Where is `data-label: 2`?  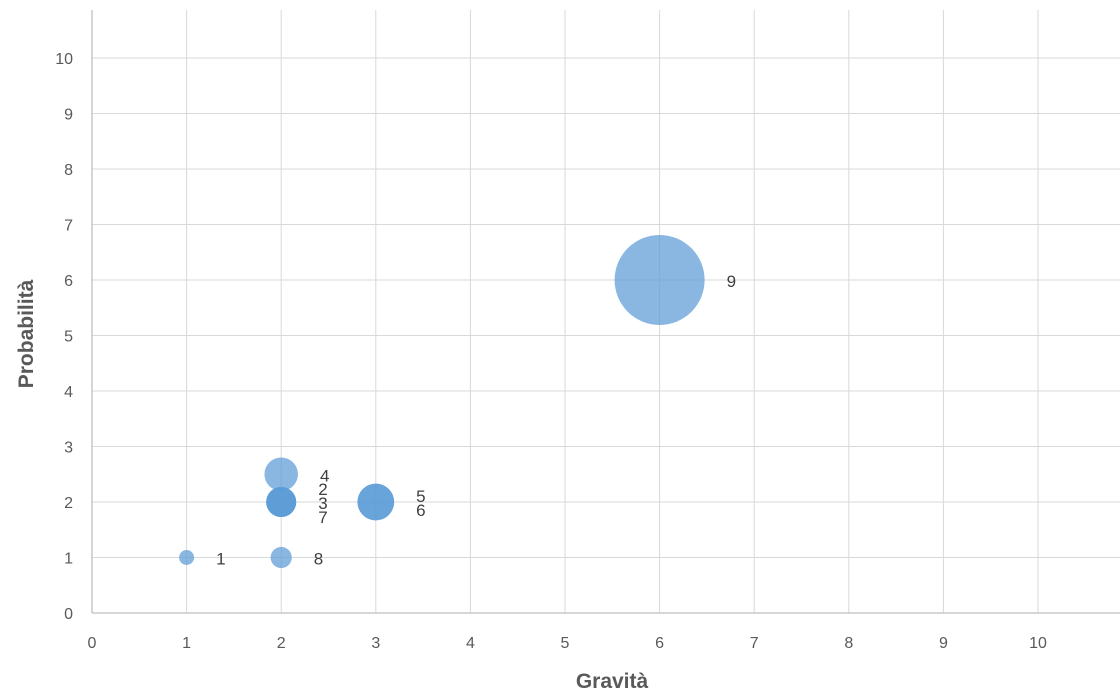 data-label: 2 is located at coordinates (322, 489).